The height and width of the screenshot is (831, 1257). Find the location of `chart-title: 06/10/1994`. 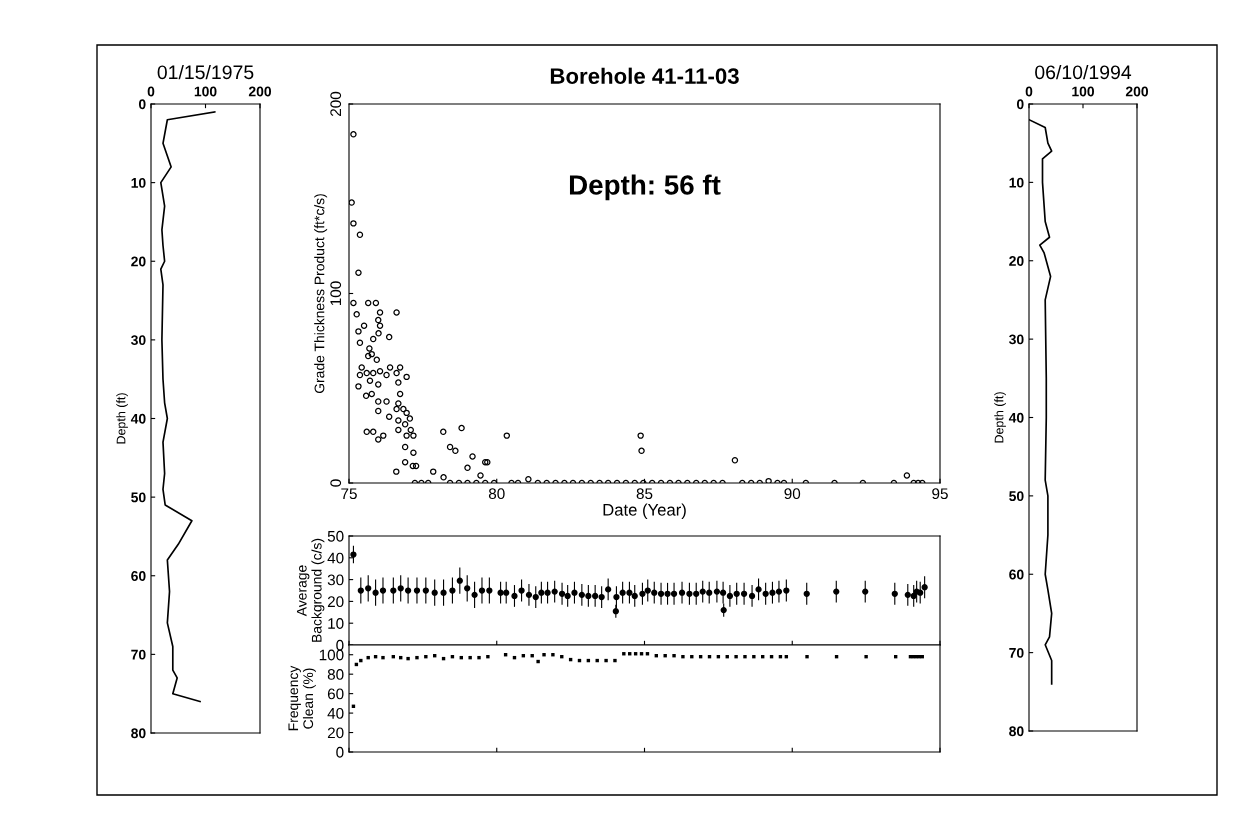

chart-title: 06/10/1994 is located at coordinates (1083, 72).